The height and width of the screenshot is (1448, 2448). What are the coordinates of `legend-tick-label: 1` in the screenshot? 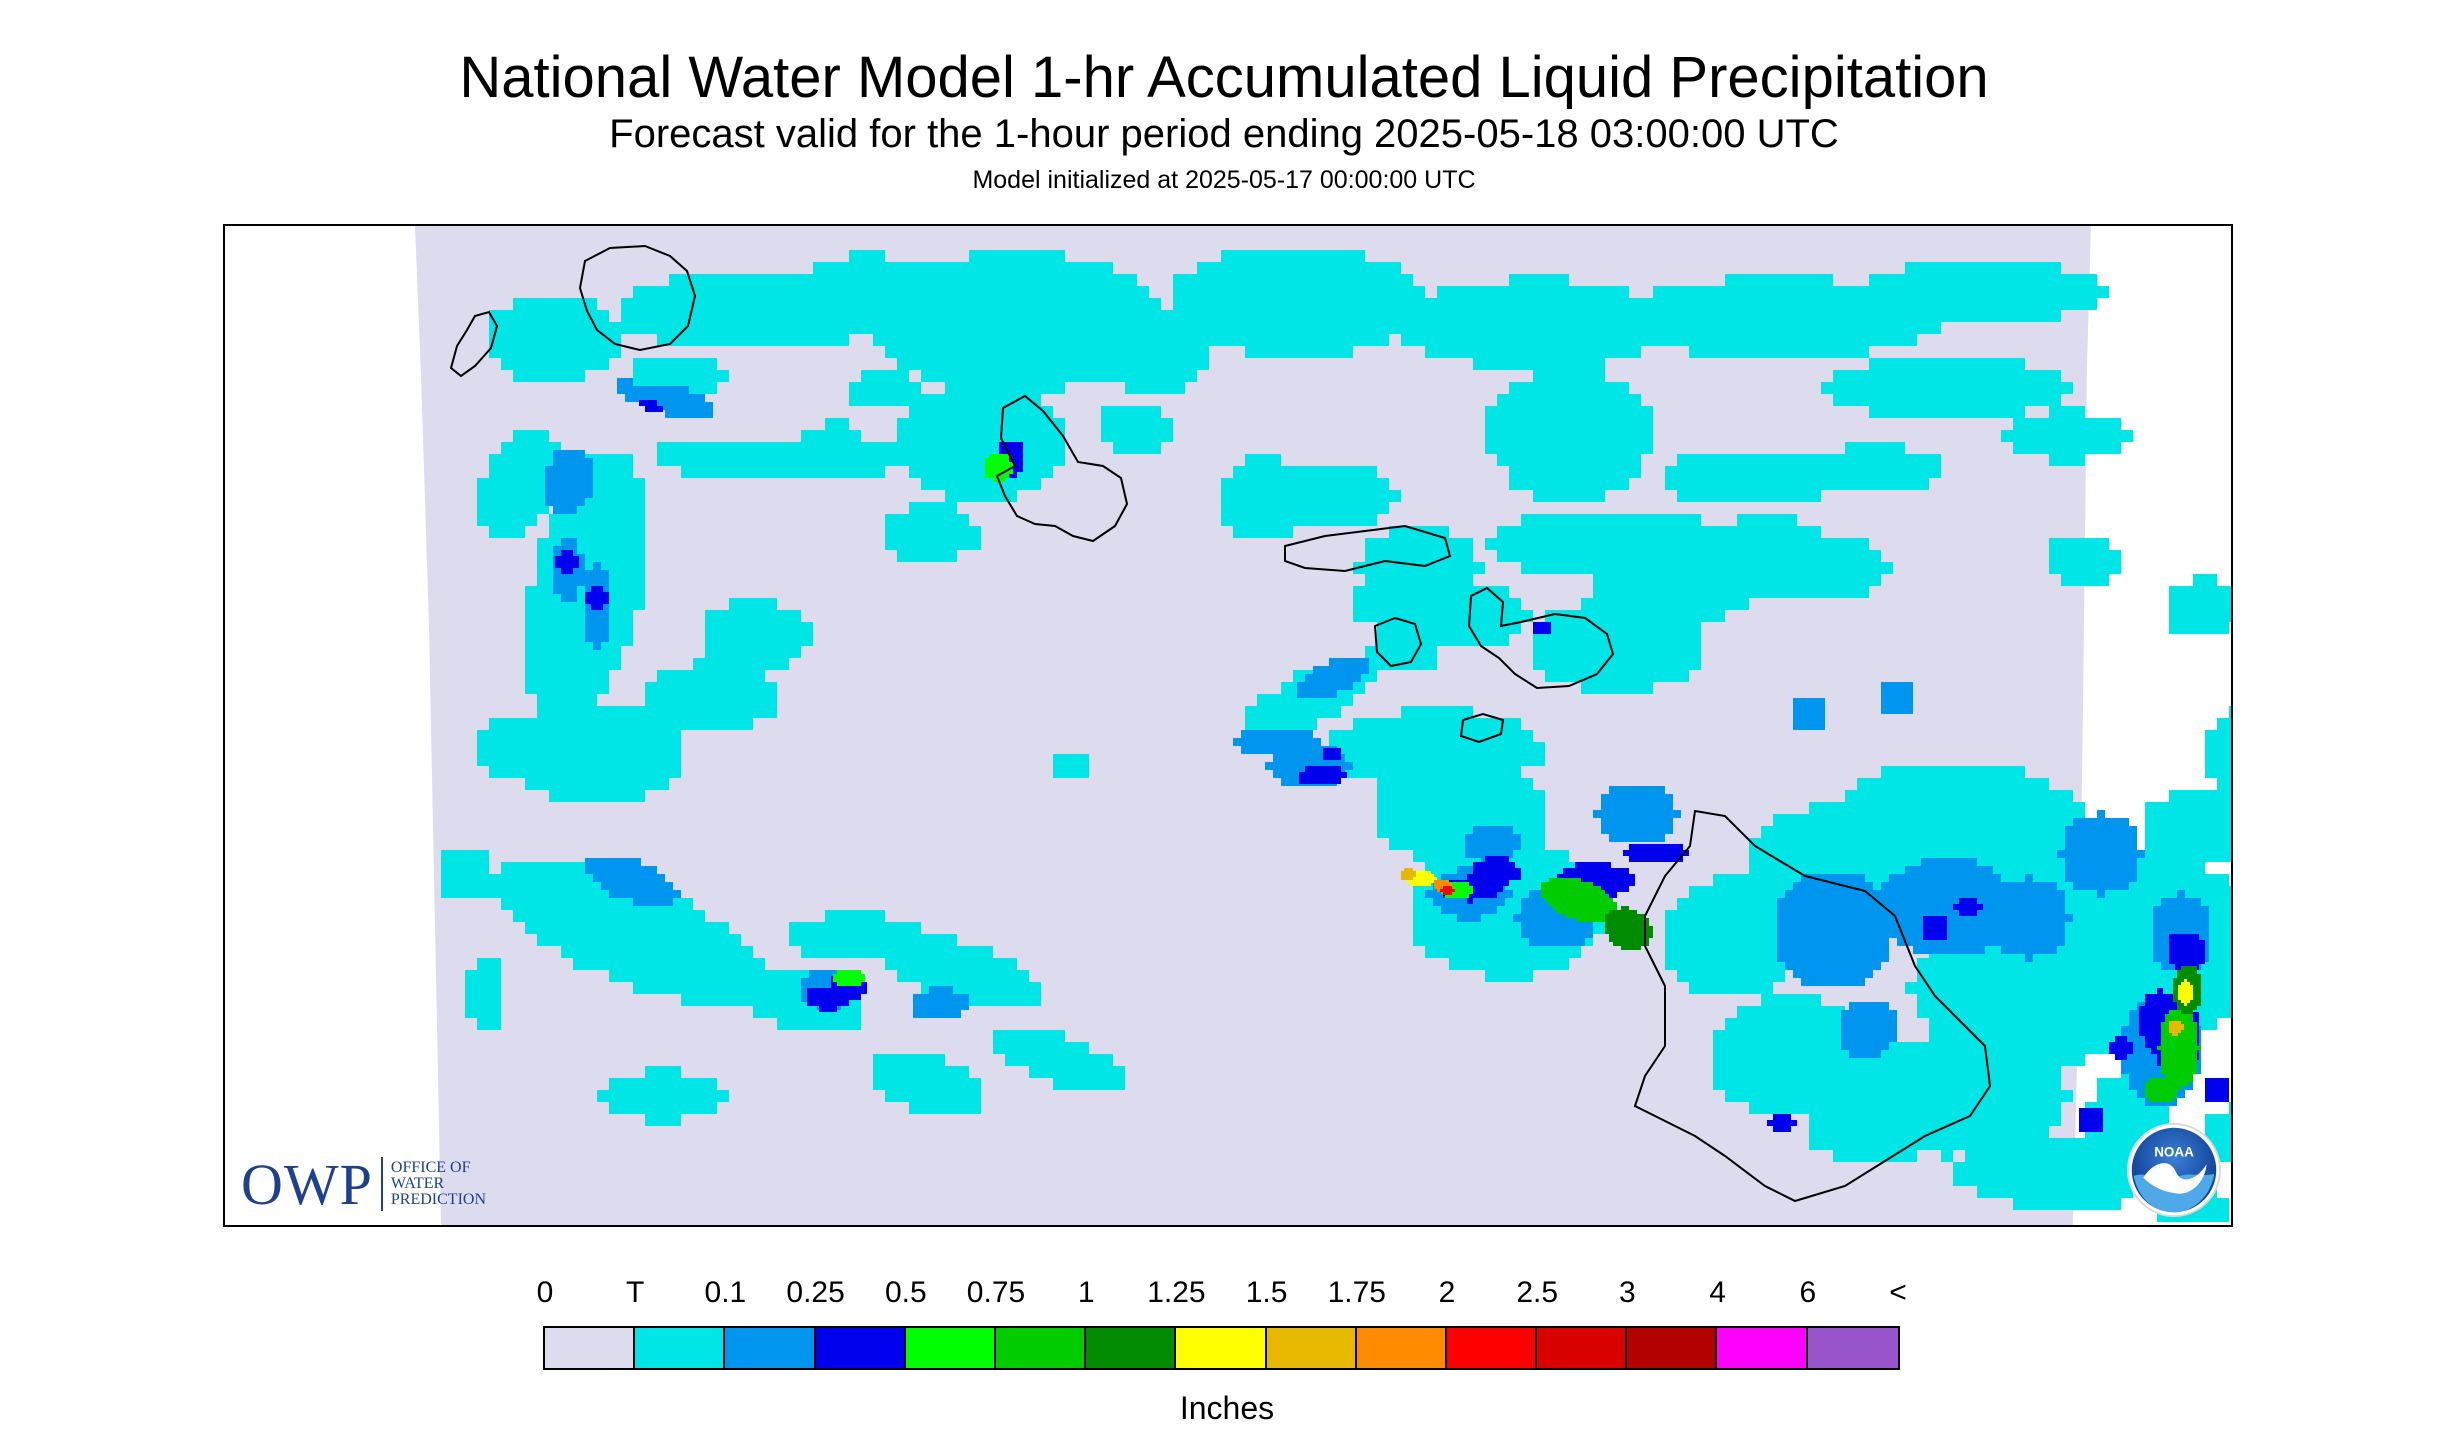 It's located at (1086, 1292).